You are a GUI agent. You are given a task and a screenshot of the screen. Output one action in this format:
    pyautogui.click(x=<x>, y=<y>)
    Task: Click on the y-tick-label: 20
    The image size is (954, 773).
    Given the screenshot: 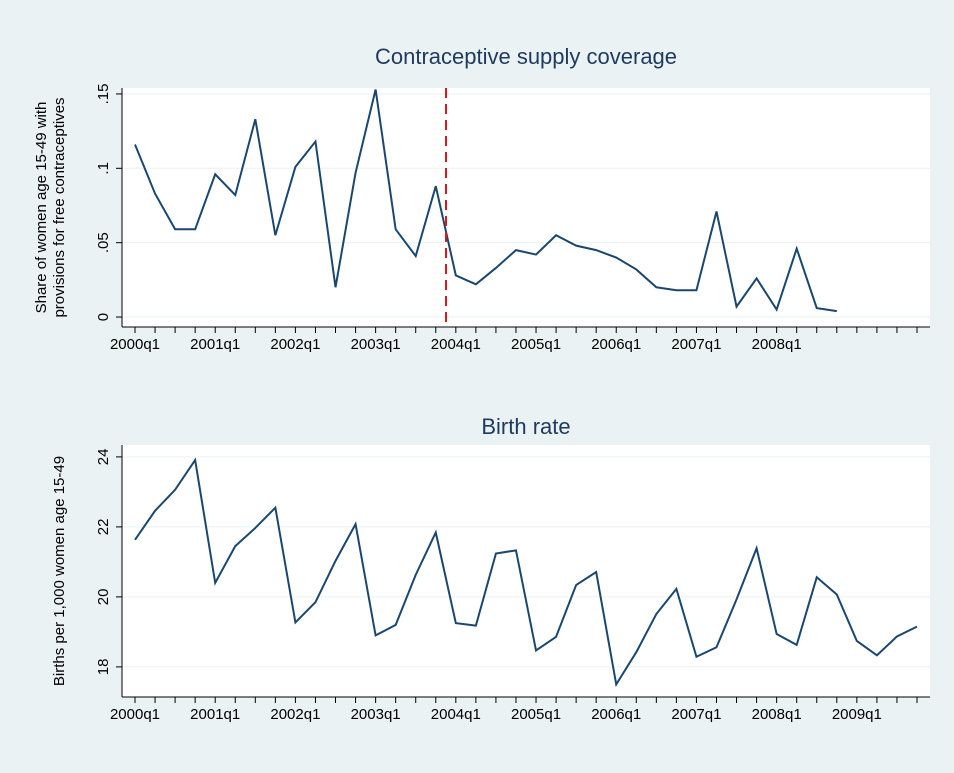 What is the action you would take?
    pyautogui.click(x=103, y=597)
    